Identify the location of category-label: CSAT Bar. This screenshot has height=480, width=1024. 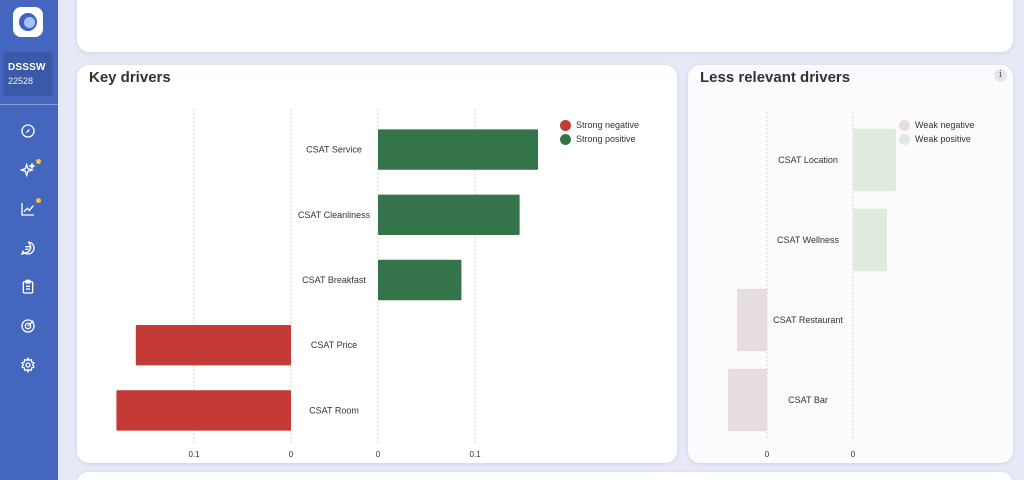
(808, 400).